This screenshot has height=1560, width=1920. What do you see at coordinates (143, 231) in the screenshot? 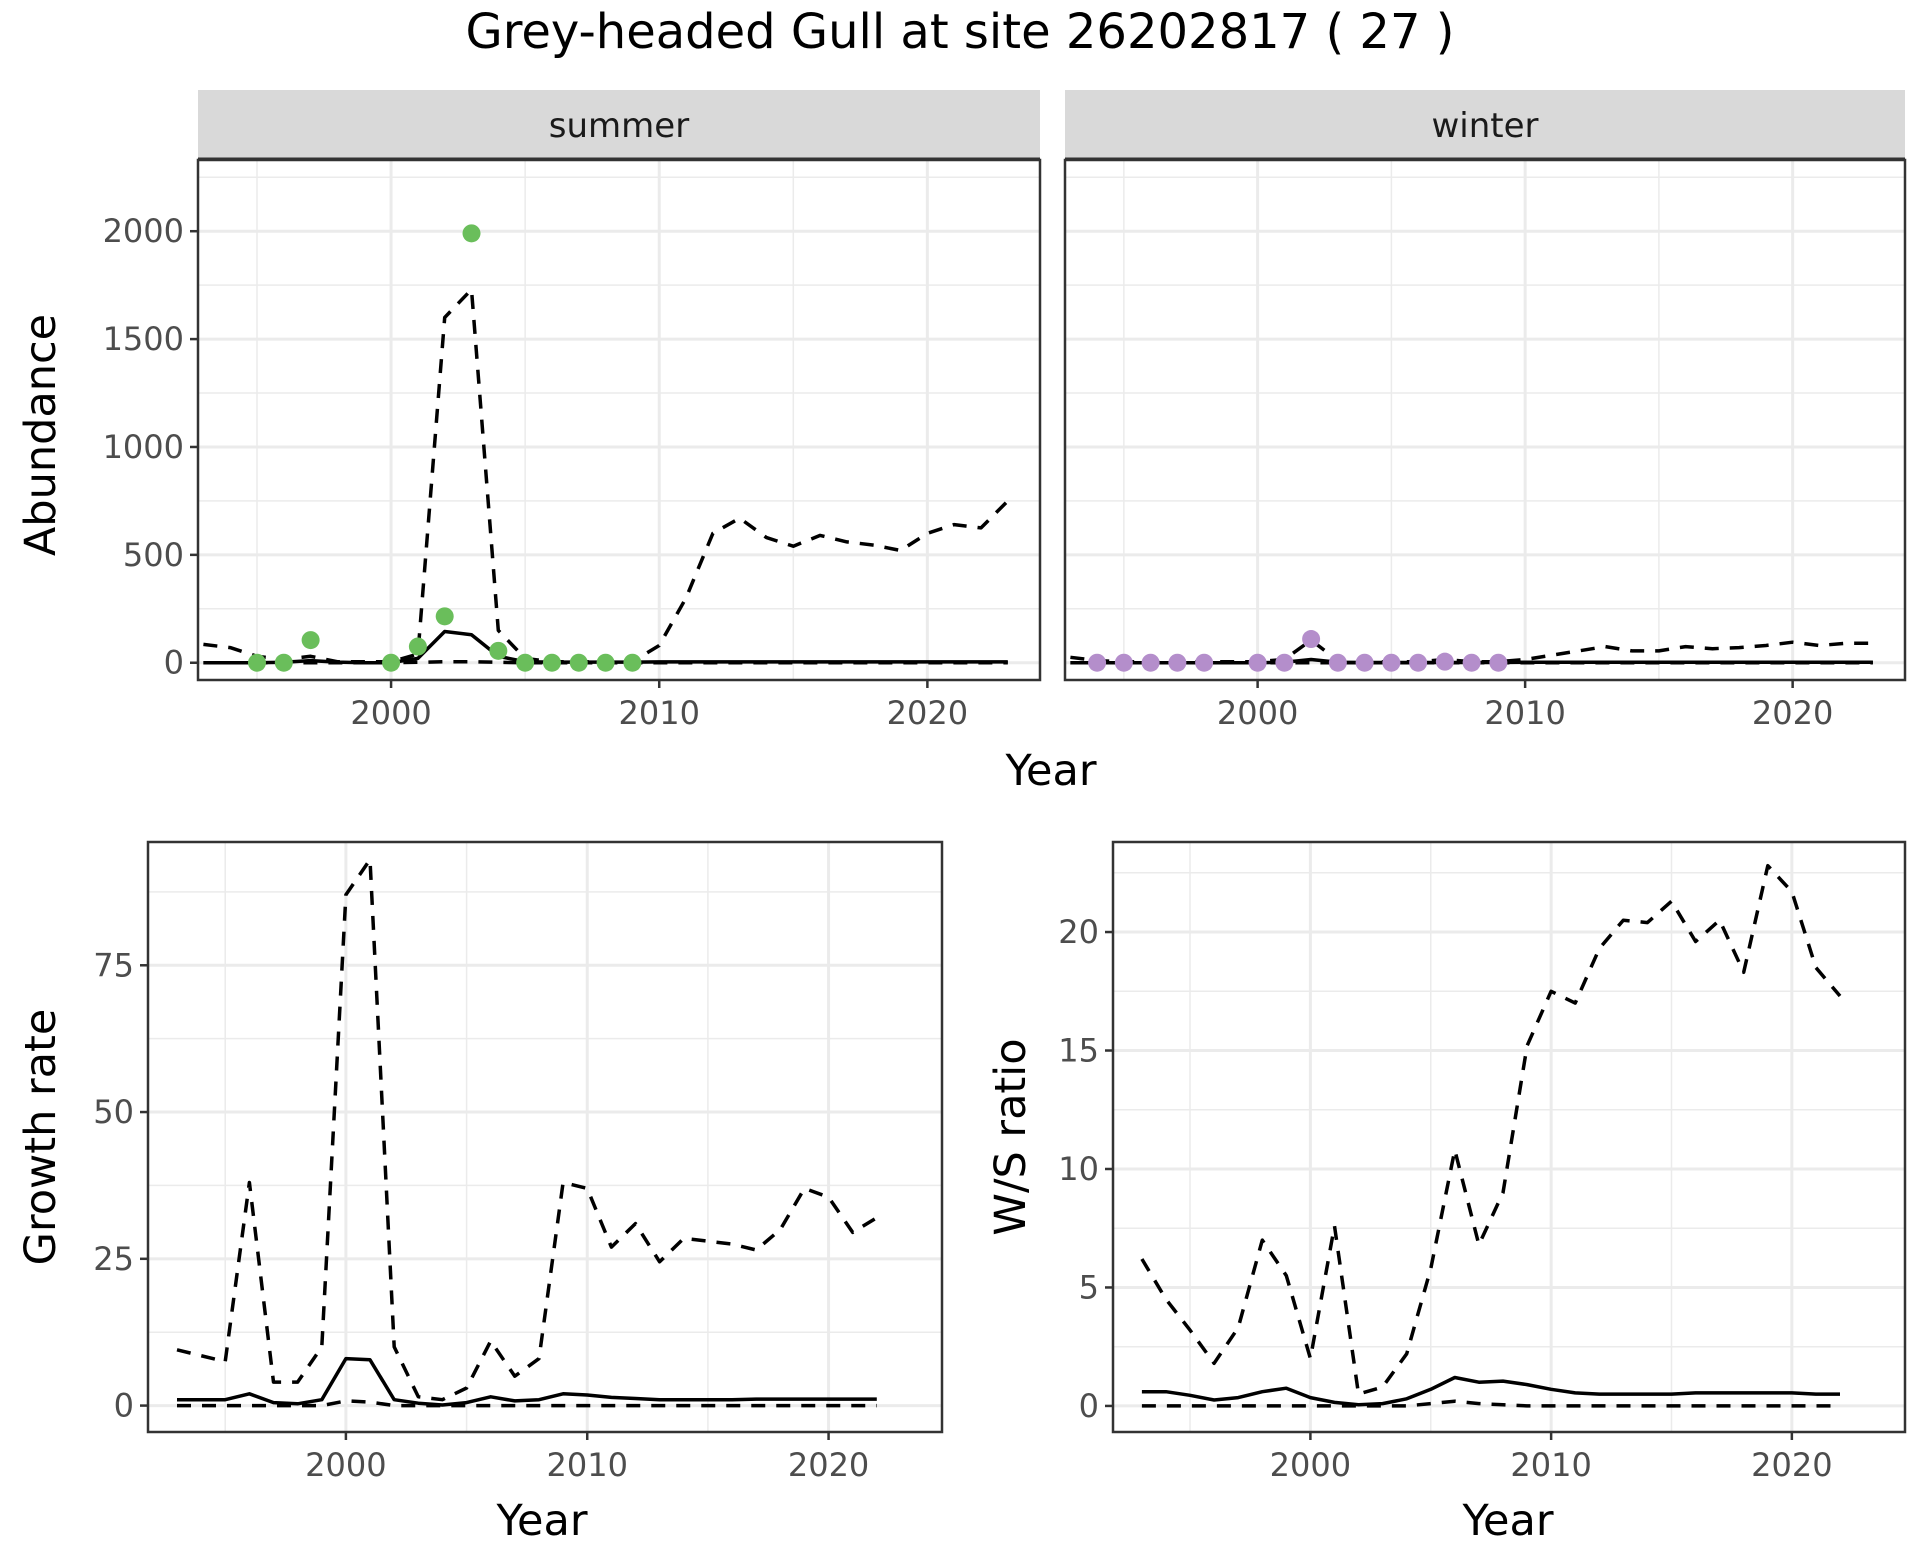
I see `summer-y-tick-label: 2000` at bounding box center [143, 231].